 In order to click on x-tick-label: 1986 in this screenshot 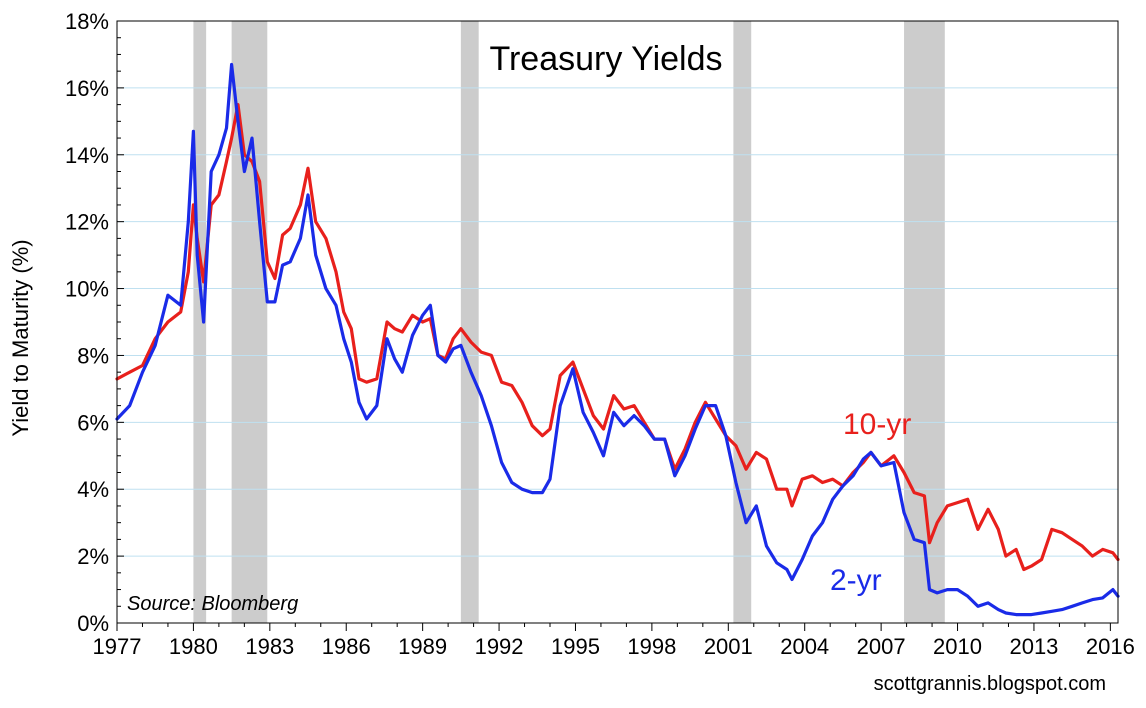, I will do `click(346, 646)`.